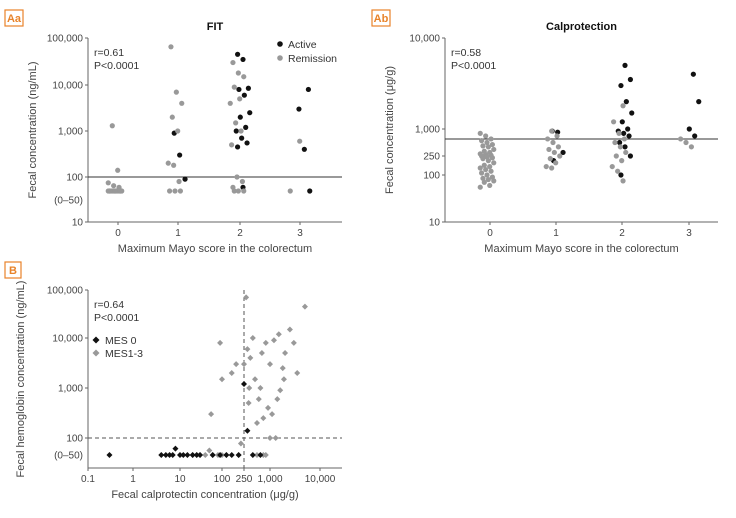 This screenshot has height=518, width=736. What do you see at coordinates (116, 66) in the screenshot?
I see `stat-p: P<0.0001` at bounding box center [116, 66].